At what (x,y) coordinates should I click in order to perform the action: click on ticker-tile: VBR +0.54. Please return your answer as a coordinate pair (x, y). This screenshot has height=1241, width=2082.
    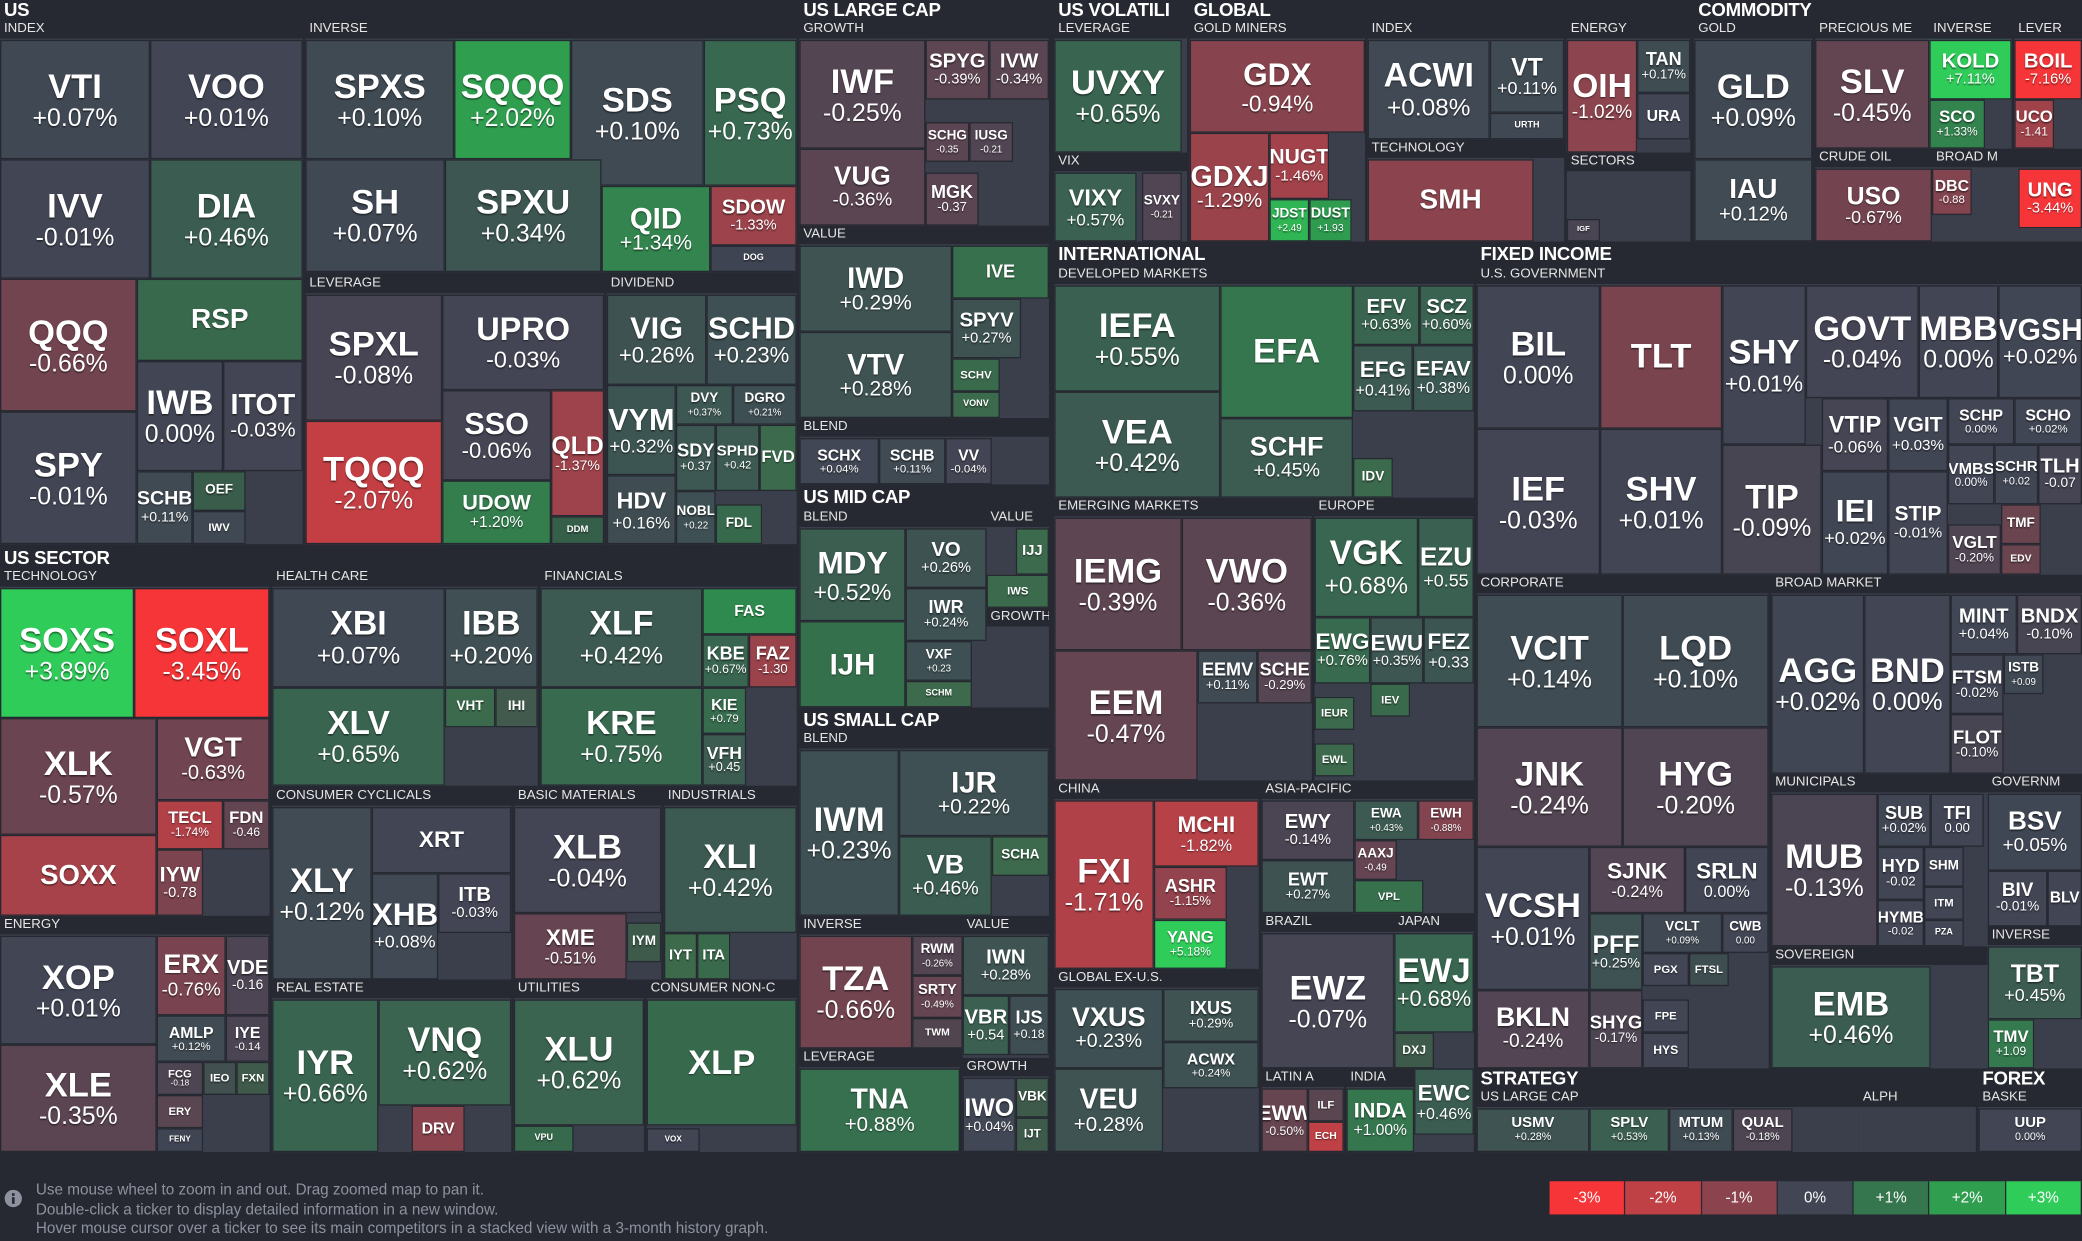
    Looking at the image, I should click on (986, 1025).